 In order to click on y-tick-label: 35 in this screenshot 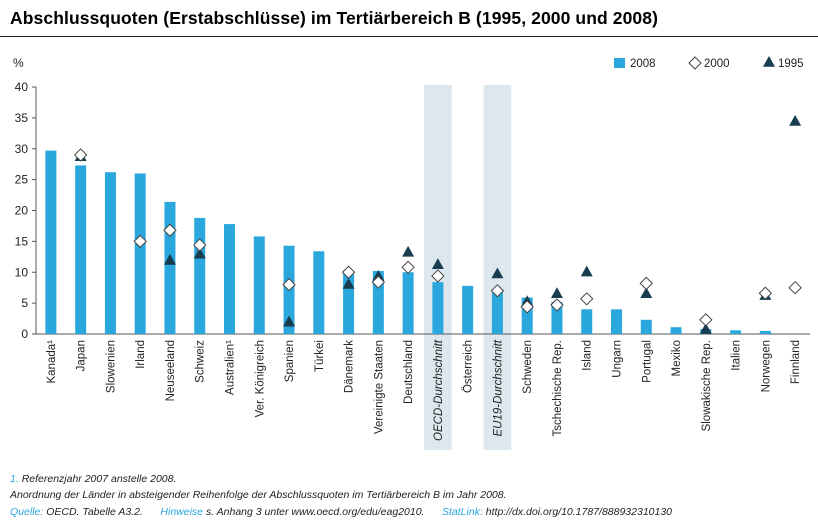, I will do `click(22, 118)`.